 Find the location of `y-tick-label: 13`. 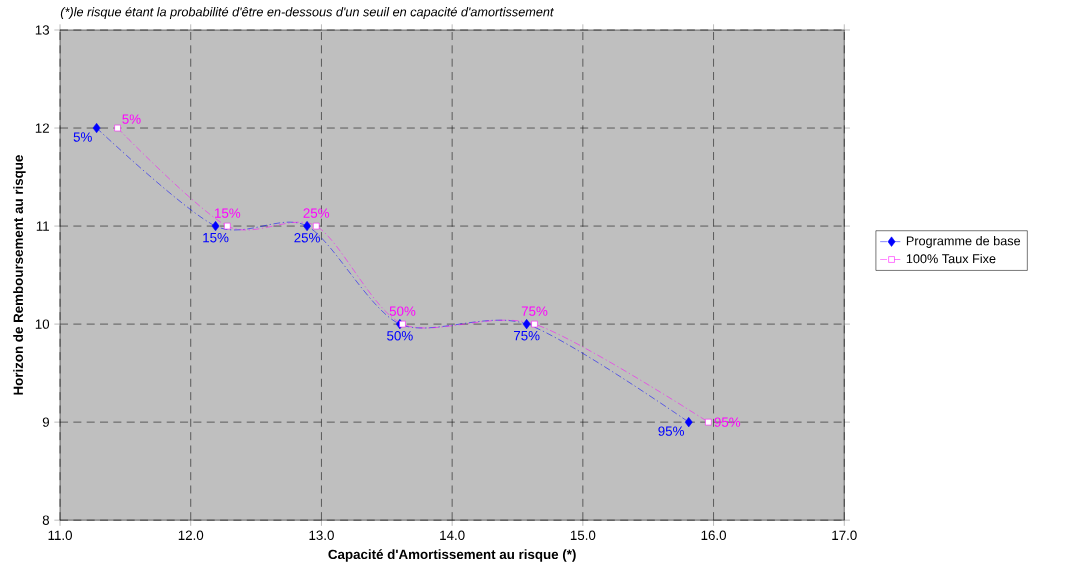

y-tick-label: 13 is located at coordinates (42, 30).